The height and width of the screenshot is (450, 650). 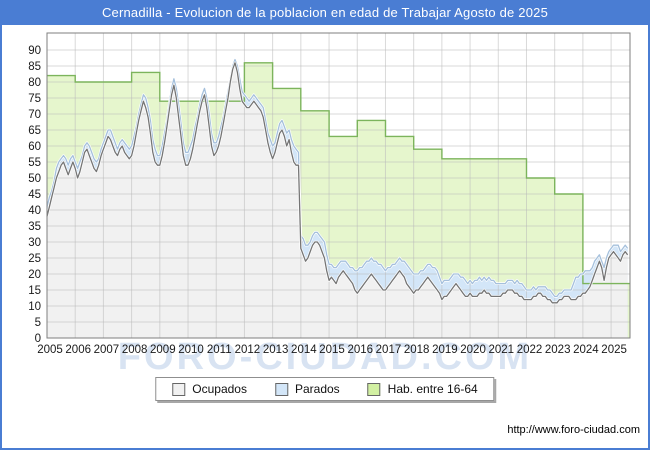 I want to click on legend-label: Ocupados, so click(x=219, y=389).